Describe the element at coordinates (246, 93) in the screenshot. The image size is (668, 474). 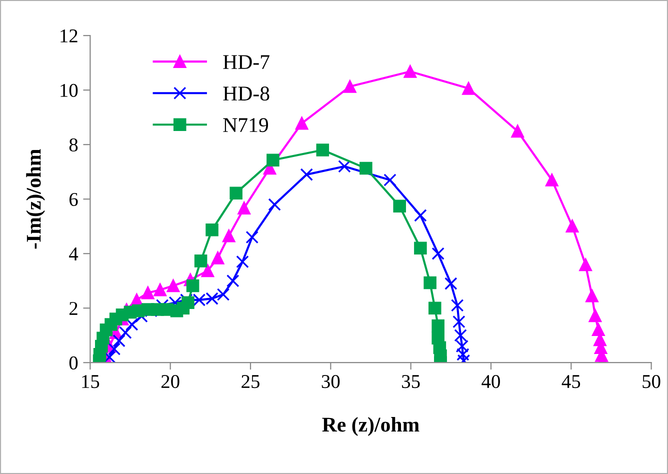
I see `legend-label: HD-8` at that location.